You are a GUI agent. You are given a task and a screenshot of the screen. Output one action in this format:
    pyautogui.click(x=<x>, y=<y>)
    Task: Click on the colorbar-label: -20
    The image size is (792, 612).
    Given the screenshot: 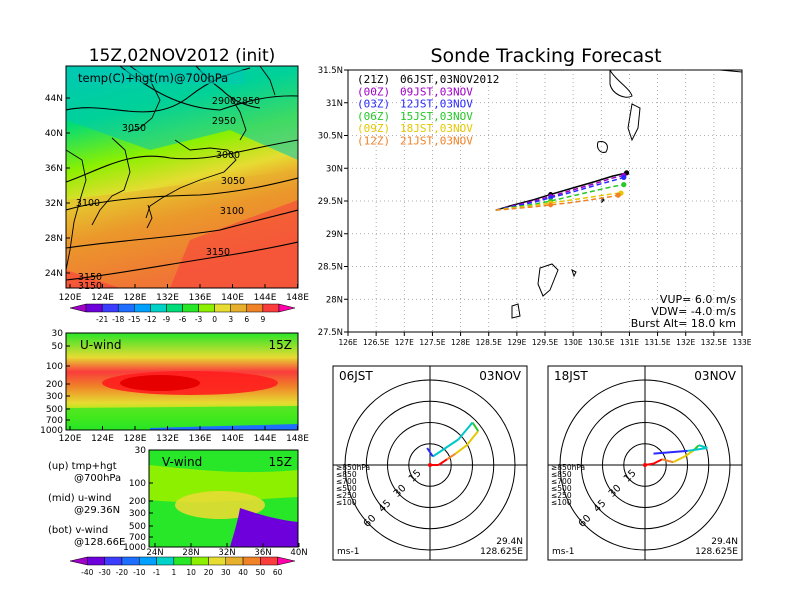 What is the action you would take?
    pyautogui.click(x=122, y=572)
    